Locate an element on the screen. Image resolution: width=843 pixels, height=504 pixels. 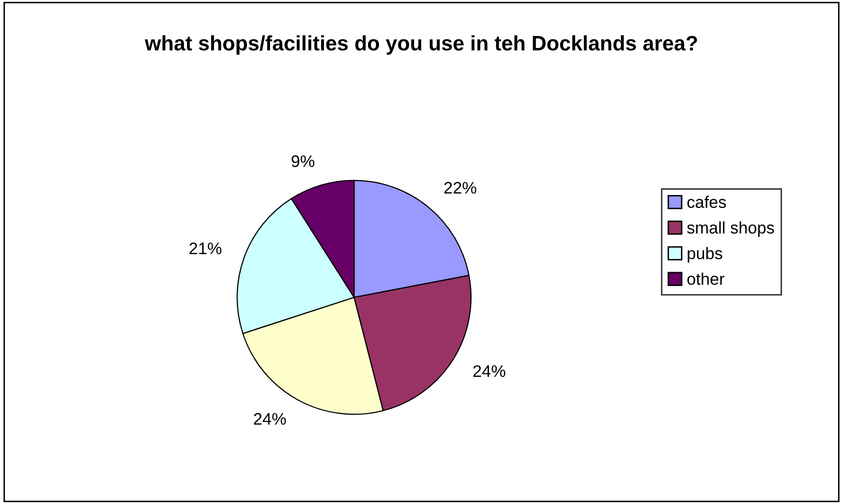
legend-label: small shops is located at coordinates (730, 229).